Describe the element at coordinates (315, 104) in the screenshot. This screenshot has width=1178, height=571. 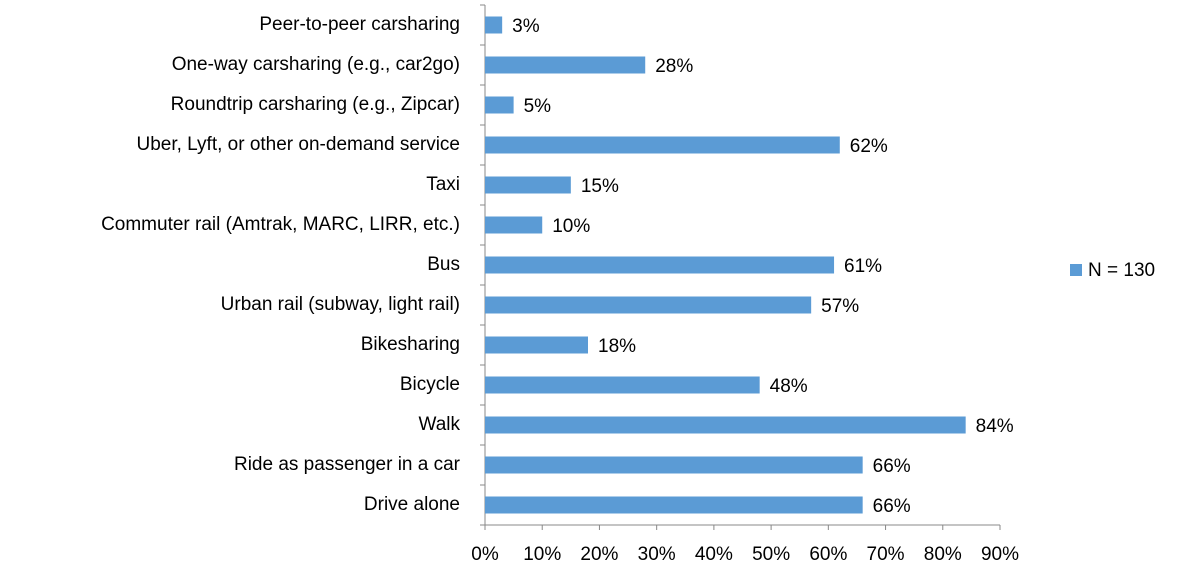
I see `y-tick-label: Roundtrip carsharing (e.g., Zipcar)` at that location.